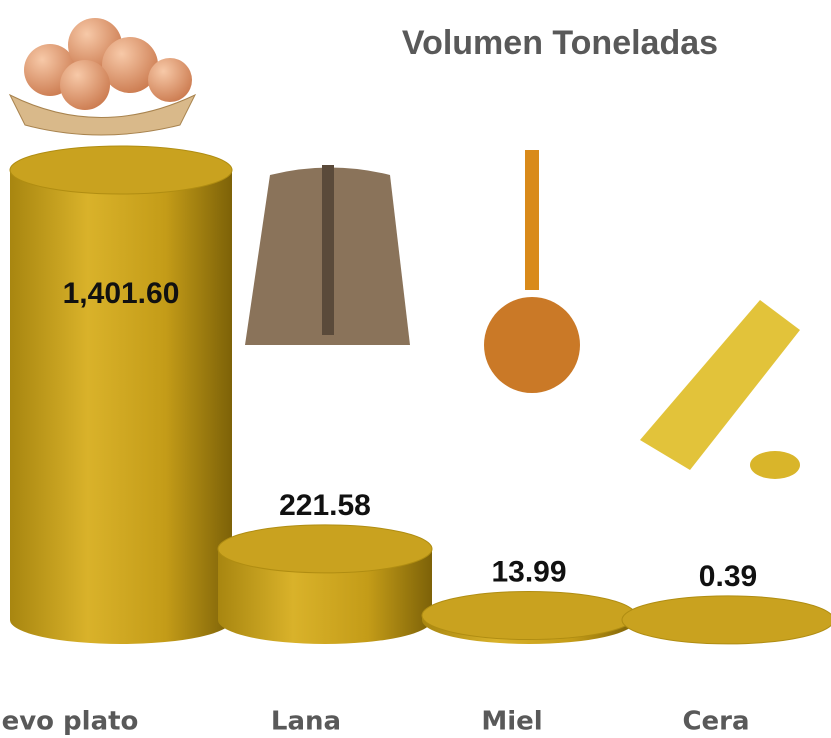  What do you see at coordinates (325, 596) in the screenshot?
I see `cylinder-body` at bounding box center [325, 596].